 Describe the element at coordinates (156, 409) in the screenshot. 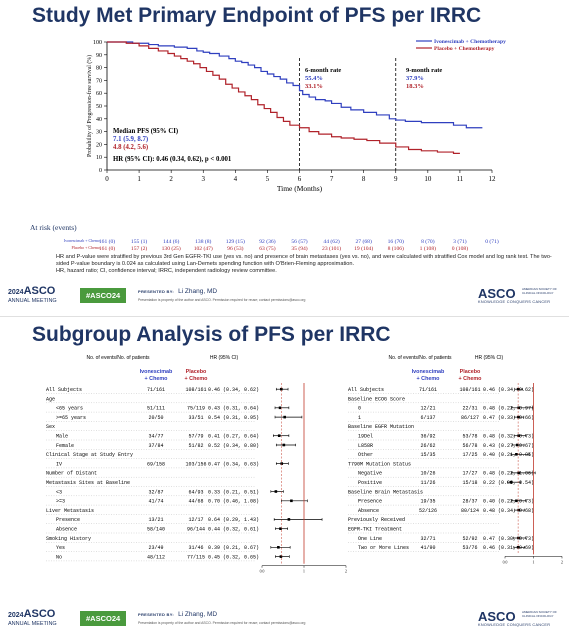

I see `ivo-count: 51/111` at that location.